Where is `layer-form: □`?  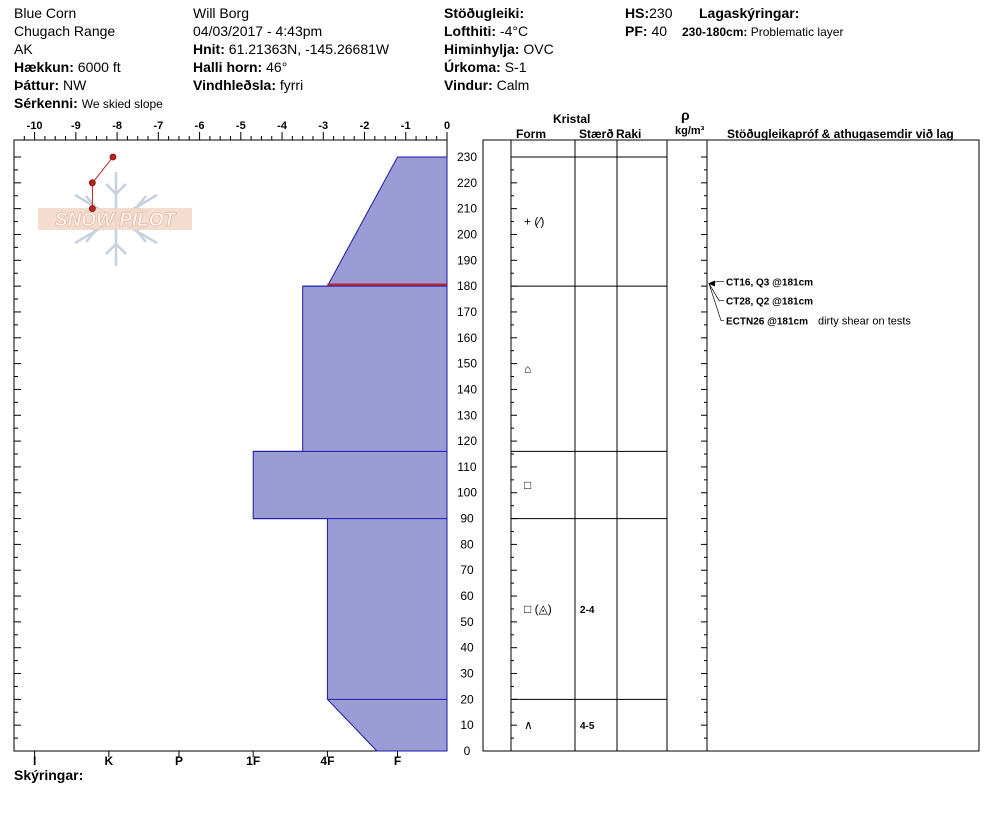
layer-form: □ is located at coordinates (527, 485).